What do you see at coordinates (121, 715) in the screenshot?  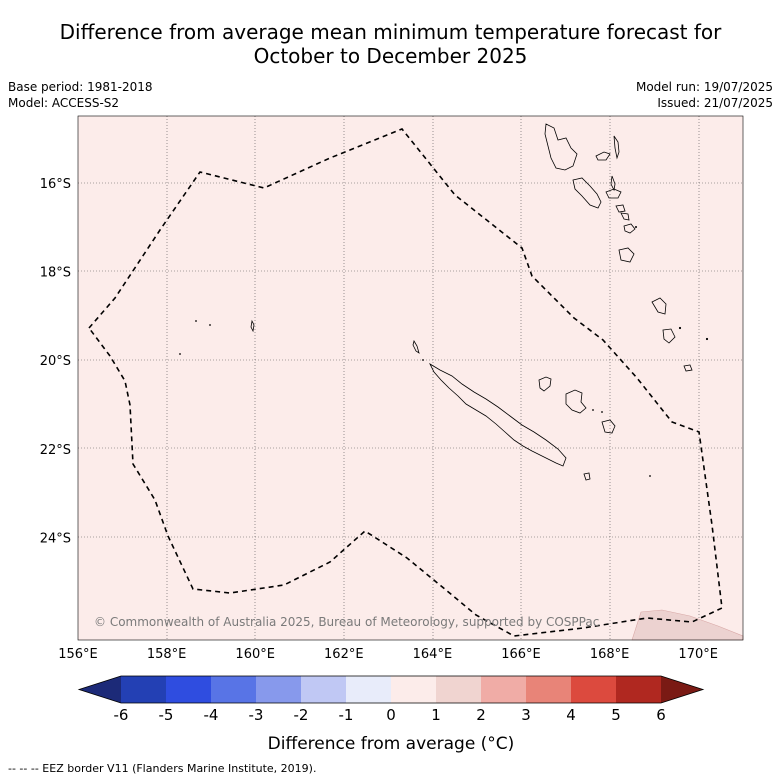 I see `colorbar-tick-label: -6` at bounding box center [121, 715].